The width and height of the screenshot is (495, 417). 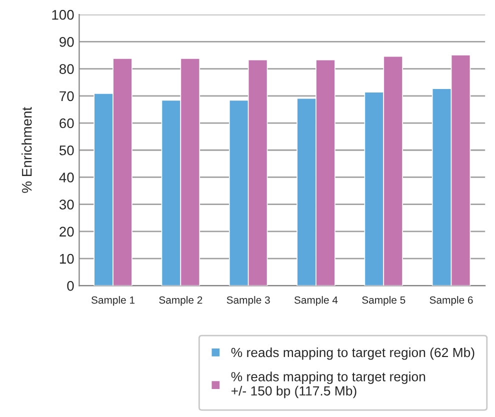 What do you see at coordinates (70, 285) in the screenshot?
I see `y-tick-label: 0` at bounding box center [70, 285].